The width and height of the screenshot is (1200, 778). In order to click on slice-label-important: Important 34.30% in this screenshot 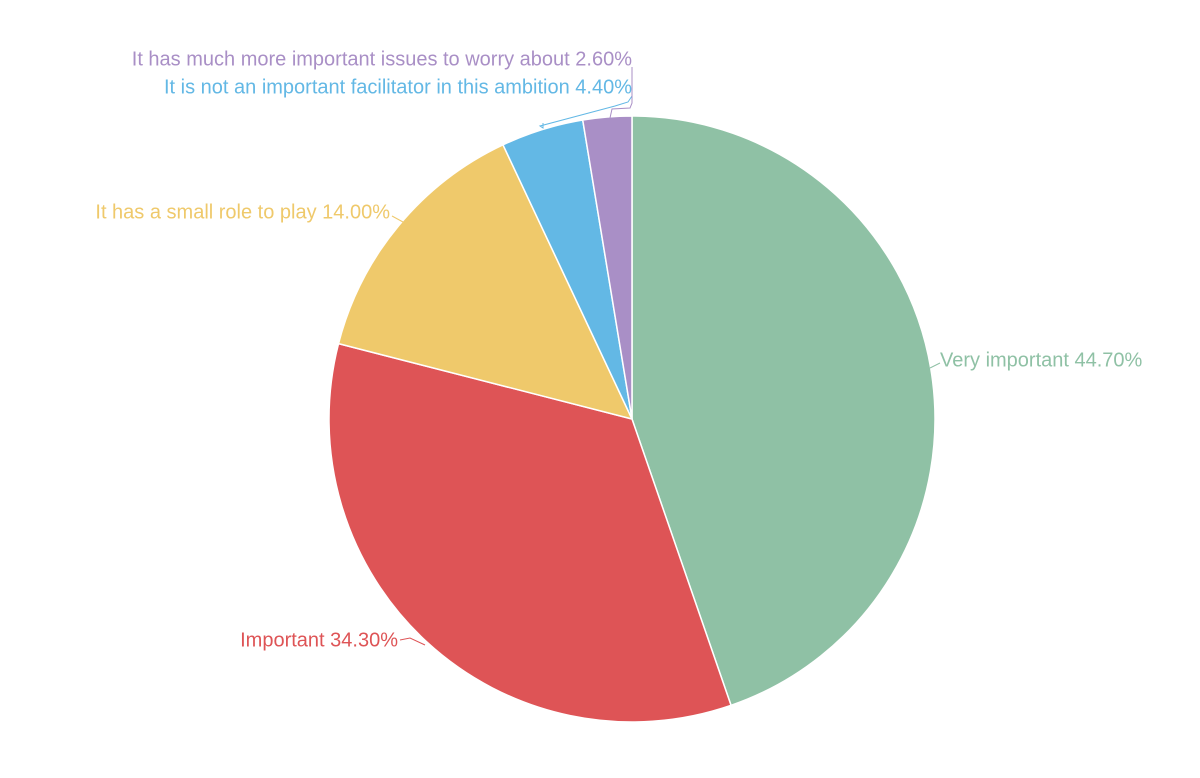, I will do `click(319, 640)`.